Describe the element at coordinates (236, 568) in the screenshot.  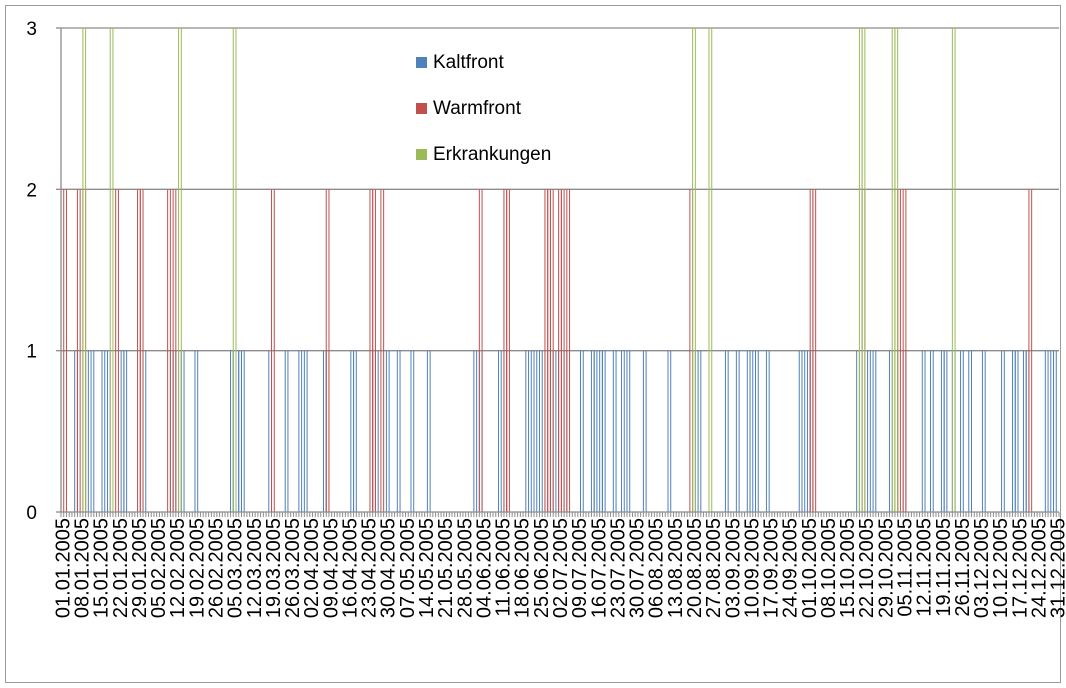
I see `x-tick-label-9: 05.03.2005` at that location.